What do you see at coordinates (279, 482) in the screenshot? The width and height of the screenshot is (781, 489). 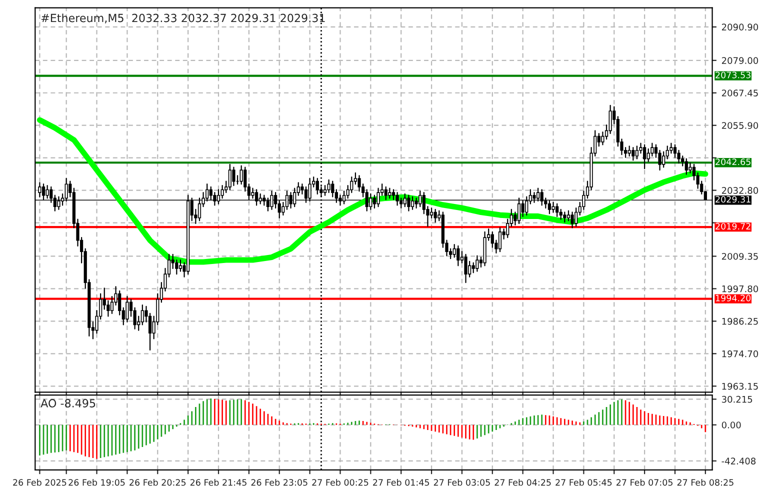 I see `x-tick-label: 26 Feb 23:05` at bounding box center [279, 482].